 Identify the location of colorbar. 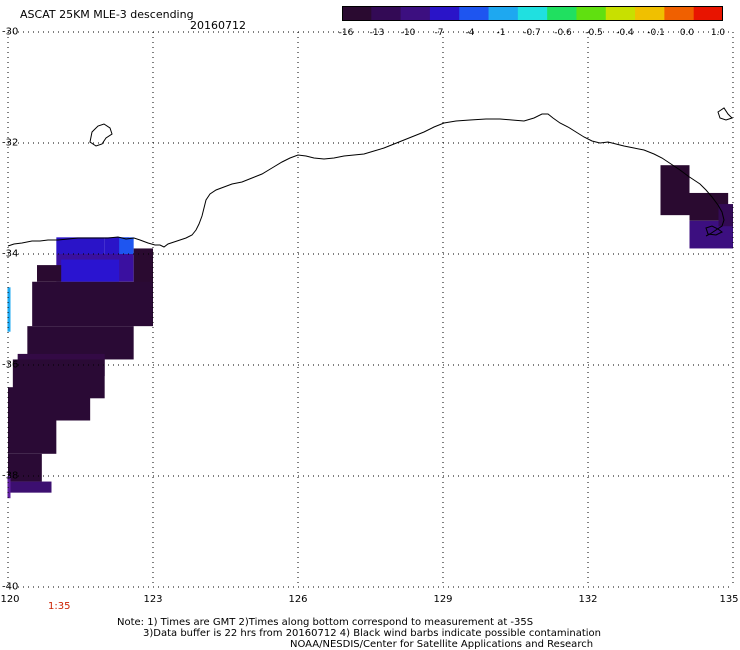
(532, 13).